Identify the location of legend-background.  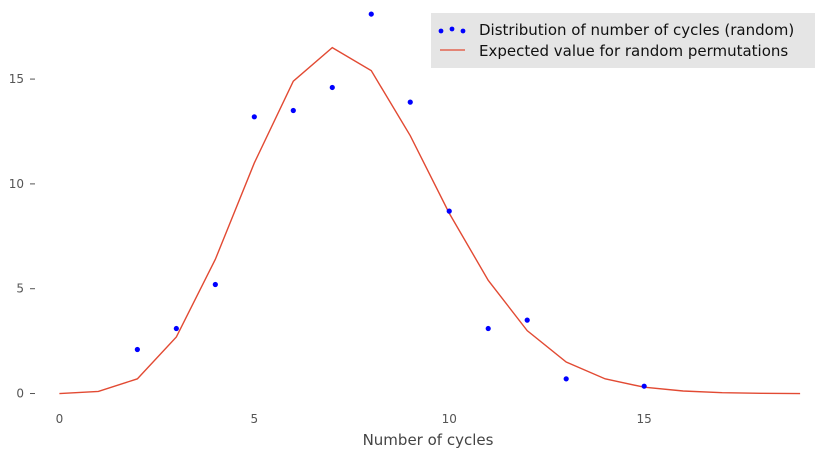
(623, 40).